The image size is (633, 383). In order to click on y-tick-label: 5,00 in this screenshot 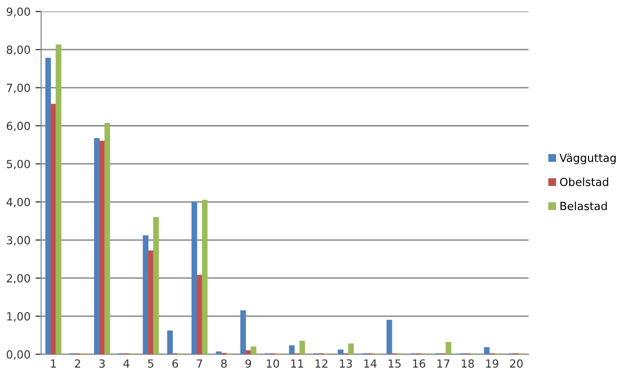, I will do `click(18, 165)`.